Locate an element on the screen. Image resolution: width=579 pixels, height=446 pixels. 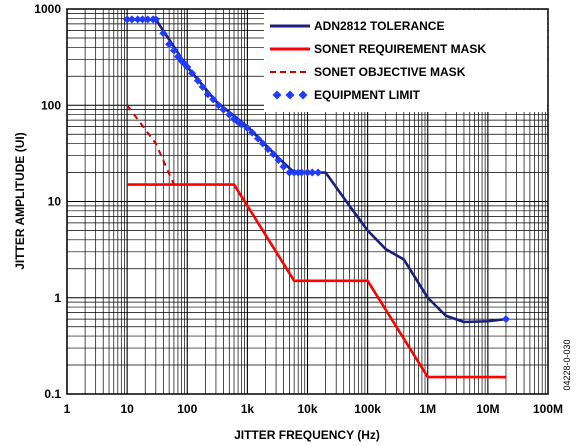
legend-label-adn2812-tolerance: ADN2812 TOLERANCE is located at coordinates (379, 26).